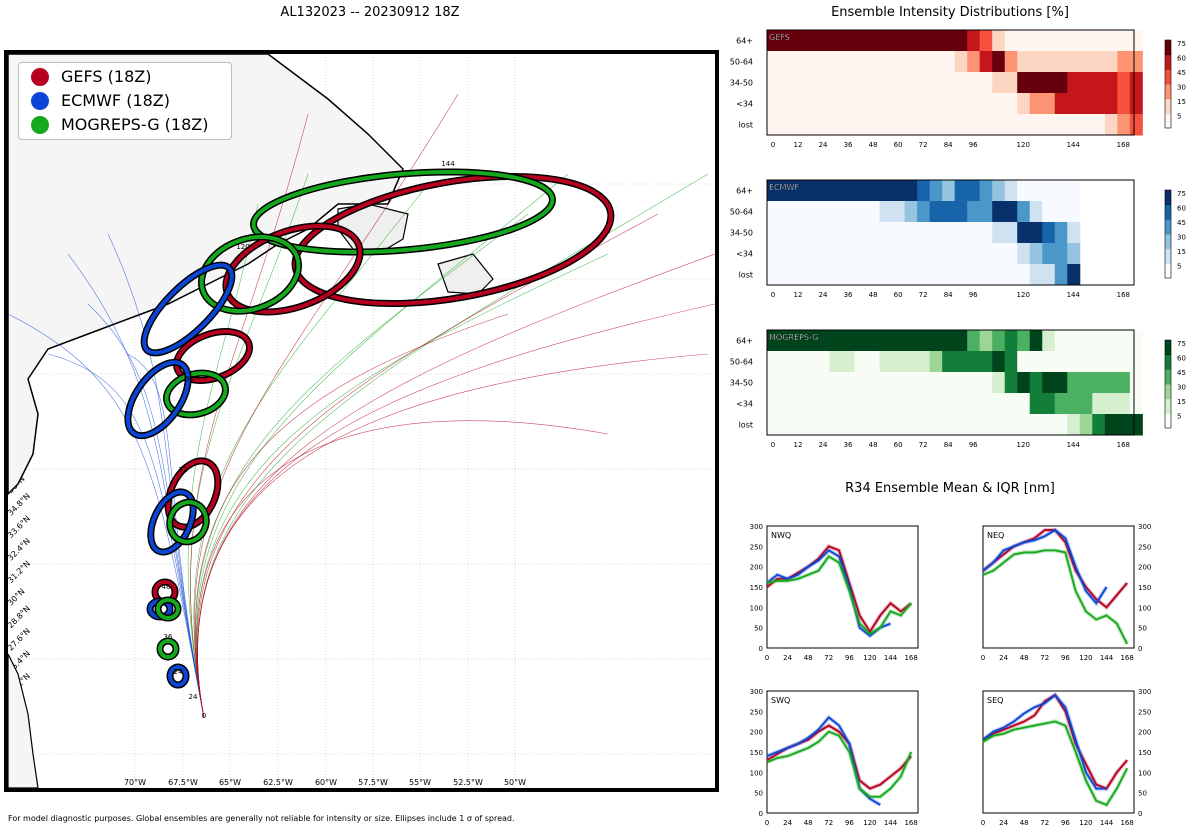  I want to click on x-tick-label: 36, so click(848, 145).